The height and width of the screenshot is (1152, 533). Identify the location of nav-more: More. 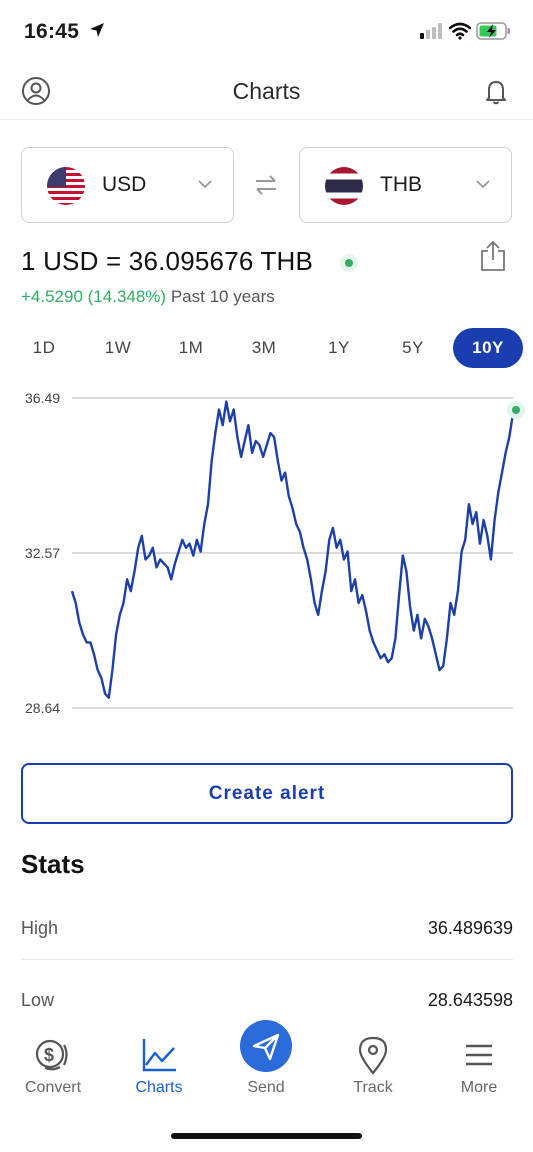
(479, 1065).